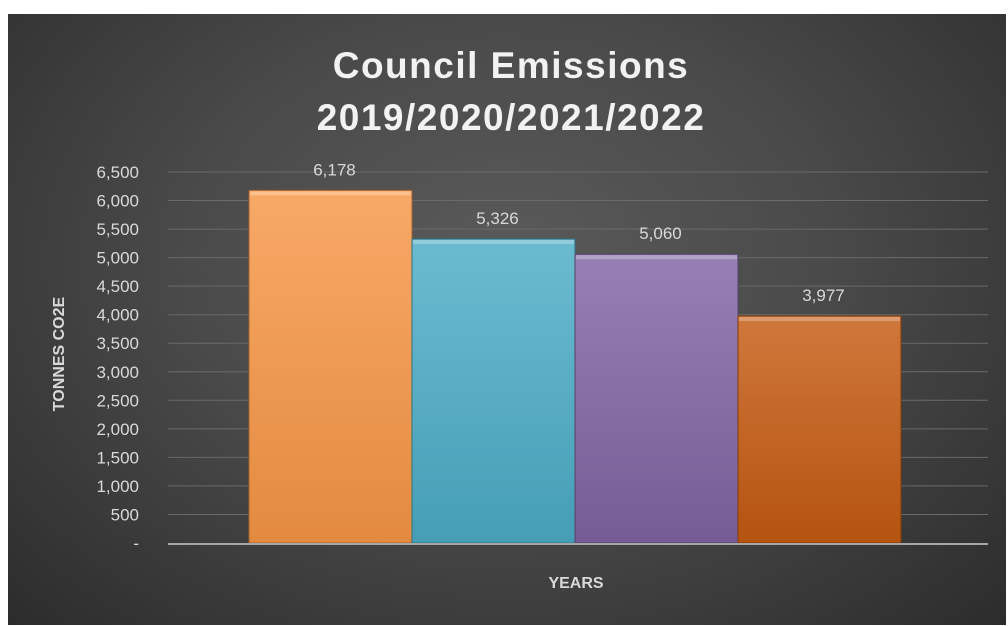 The image size is (1008, 626). What do you see at coordinates (117, 172) in the screenshot?
I see `y-tick-label: 6,500` at bounding box center [117, 172].